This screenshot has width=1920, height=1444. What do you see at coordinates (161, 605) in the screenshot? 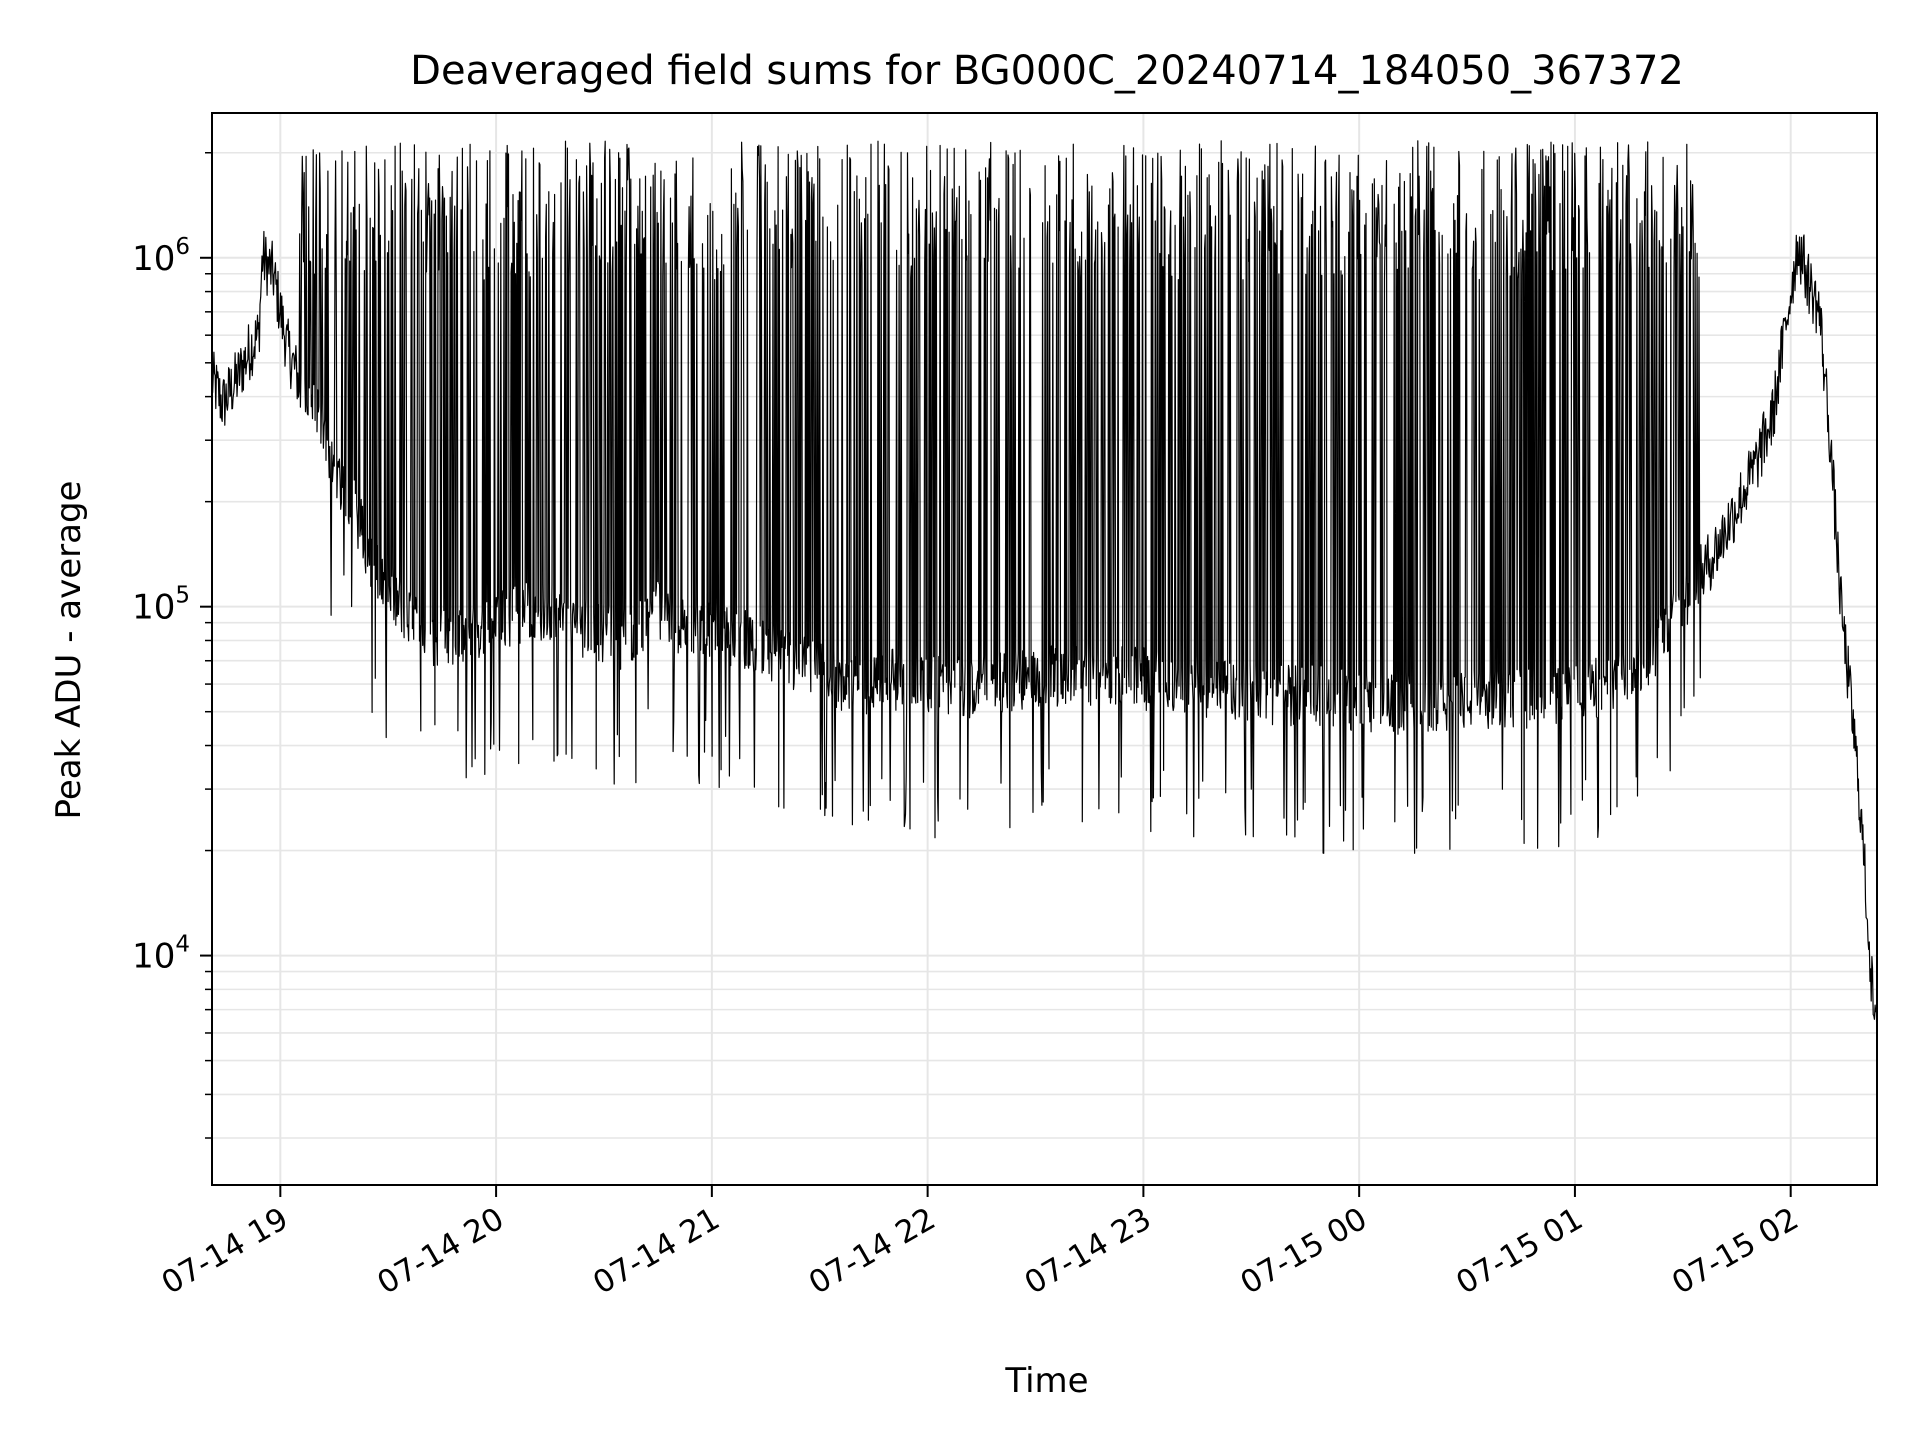
I see `y-tick-label: 10⁵` at bounding box center [161, 605].